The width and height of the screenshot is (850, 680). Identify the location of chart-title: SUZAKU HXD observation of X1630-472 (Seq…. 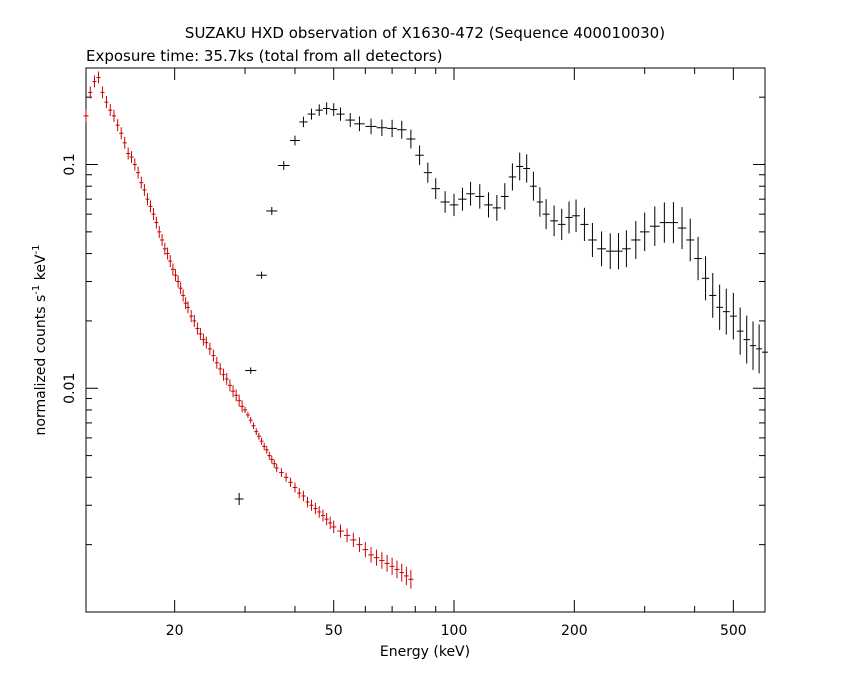
(425, 33).